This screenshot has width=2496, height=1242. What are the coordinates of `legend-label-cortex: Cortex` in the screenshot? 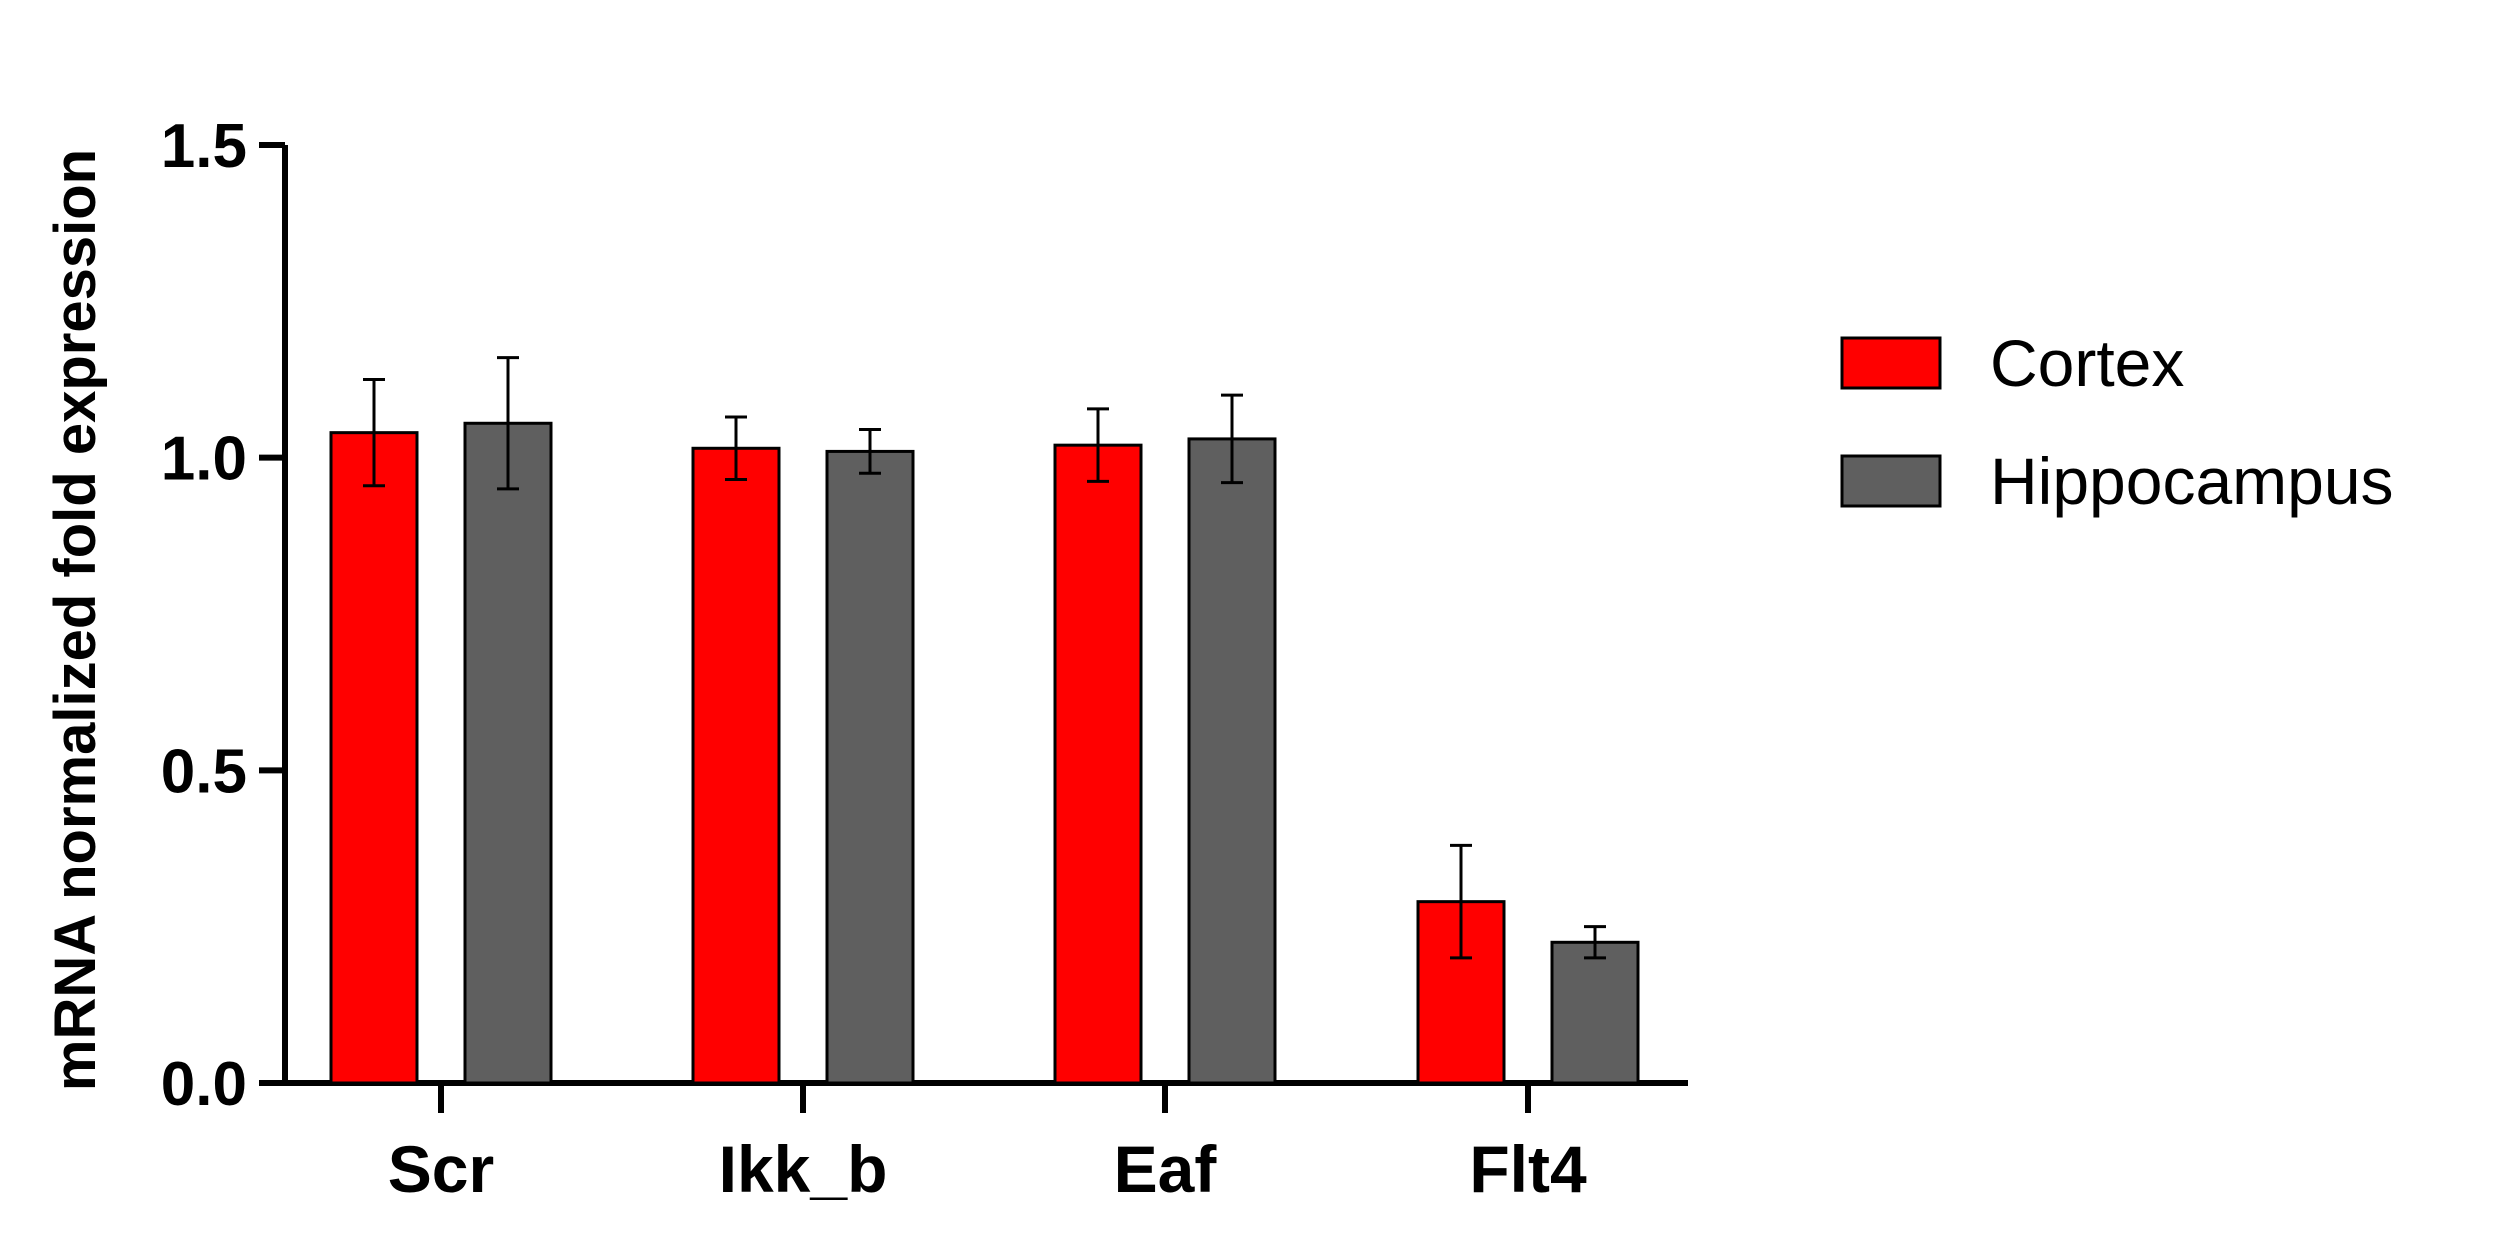 It's located at (2087, 363).